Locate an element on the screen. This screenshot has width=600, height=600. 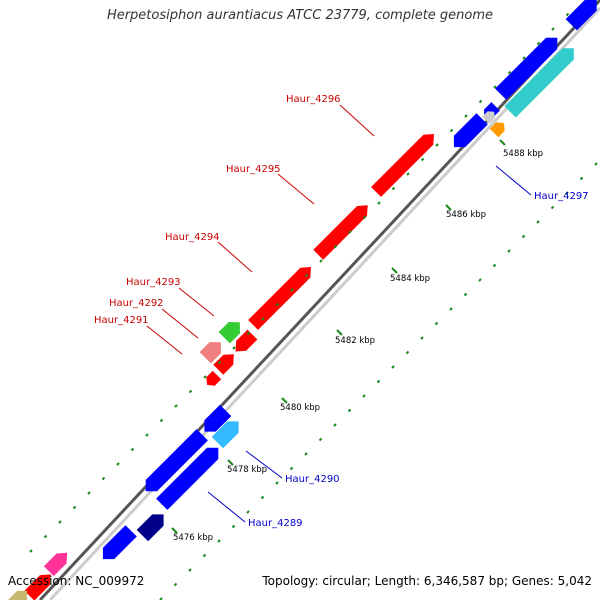
gene-label: Haur_4295 is located at coordinates (253, 169).